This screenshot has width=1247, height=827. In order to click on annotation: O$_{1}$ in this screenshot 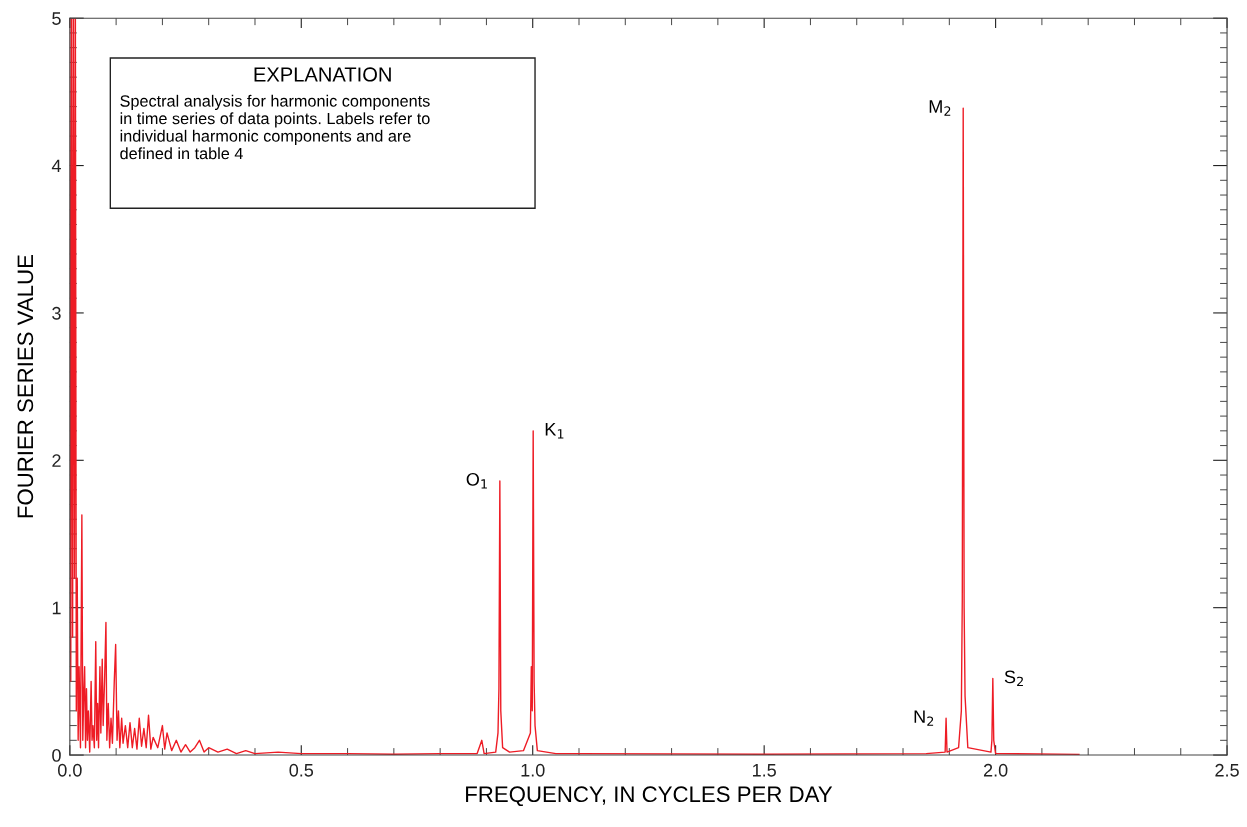, I will do `click(476, 480)`.